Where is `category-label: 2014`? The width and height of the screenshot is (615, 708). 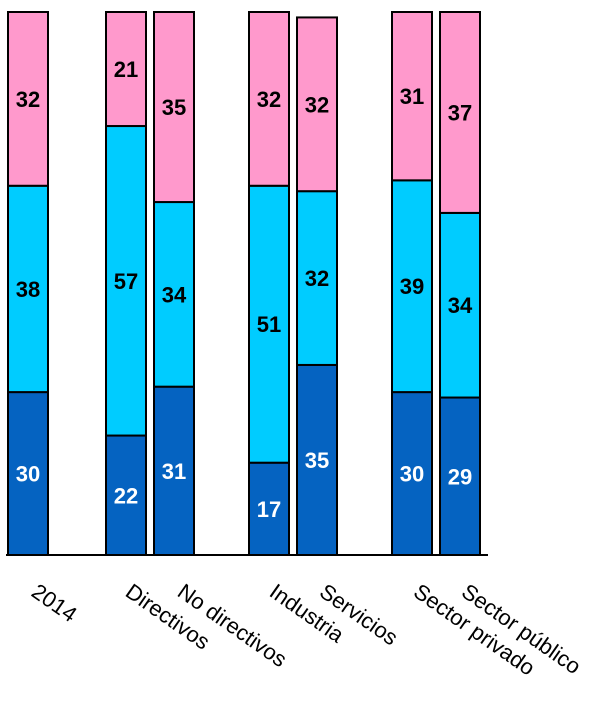
category-label: 2014 is located at coordinates (54, 603).